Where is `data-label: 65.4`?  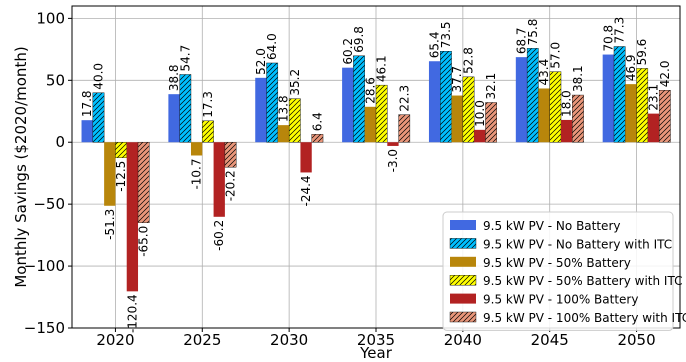
data-label: 65.4 is located at coordinates (435, 45).